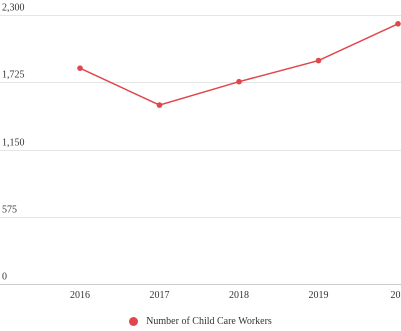 The image size is (401, 331). Describe the element at coordinates (4, 277) in the screenshot. I see `y-tick-label: 0` at that location.